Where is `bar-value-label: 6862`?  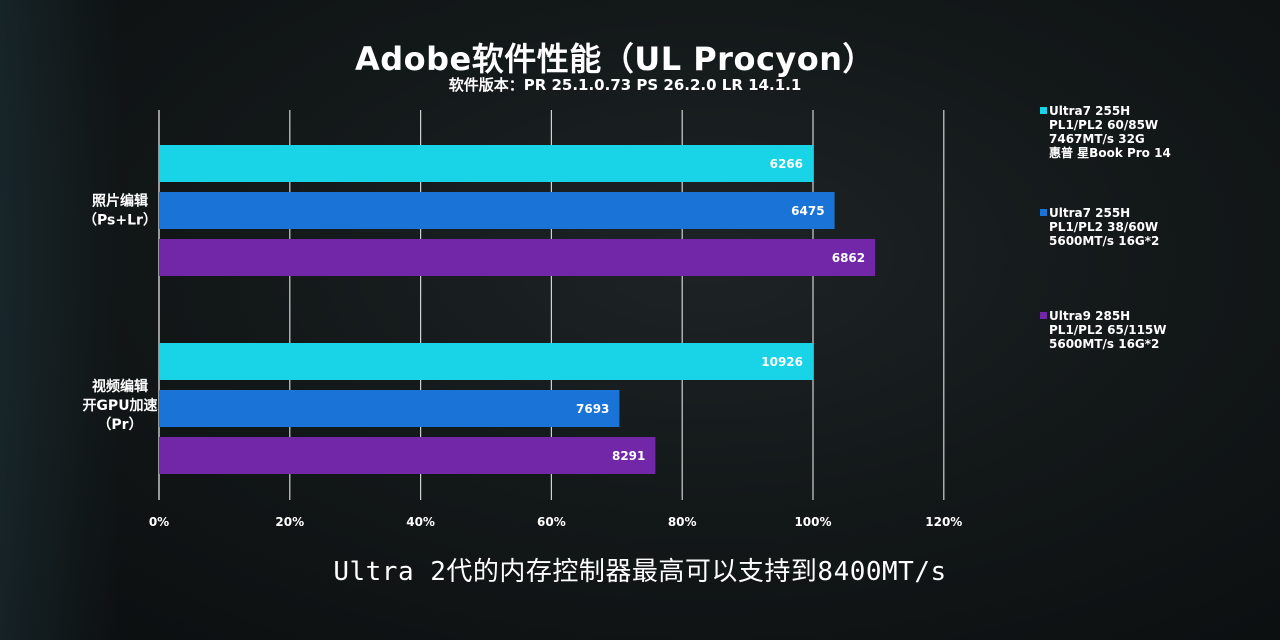
bar-value-label: 6862 is located at coordinates (848, 258).